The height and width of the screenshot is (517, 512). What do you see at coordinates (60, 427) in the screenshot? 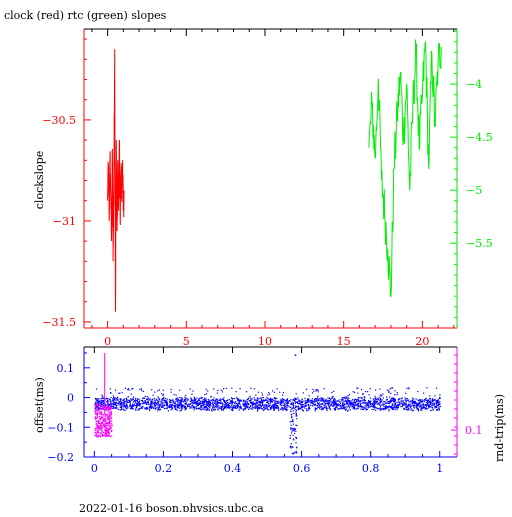
I see `left-y-tick-label: −0.1` at bounding box center [60, 427].